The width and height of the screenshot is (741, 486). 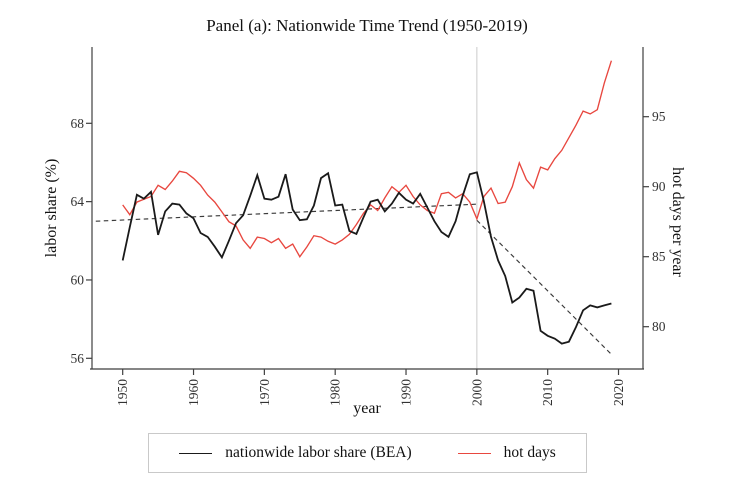 What do you see at coordinates (318, 452) in the screenshot?
I see `legend-label-labor-share: nationwide labor share (BEA)` at bounding box center [318, 452].